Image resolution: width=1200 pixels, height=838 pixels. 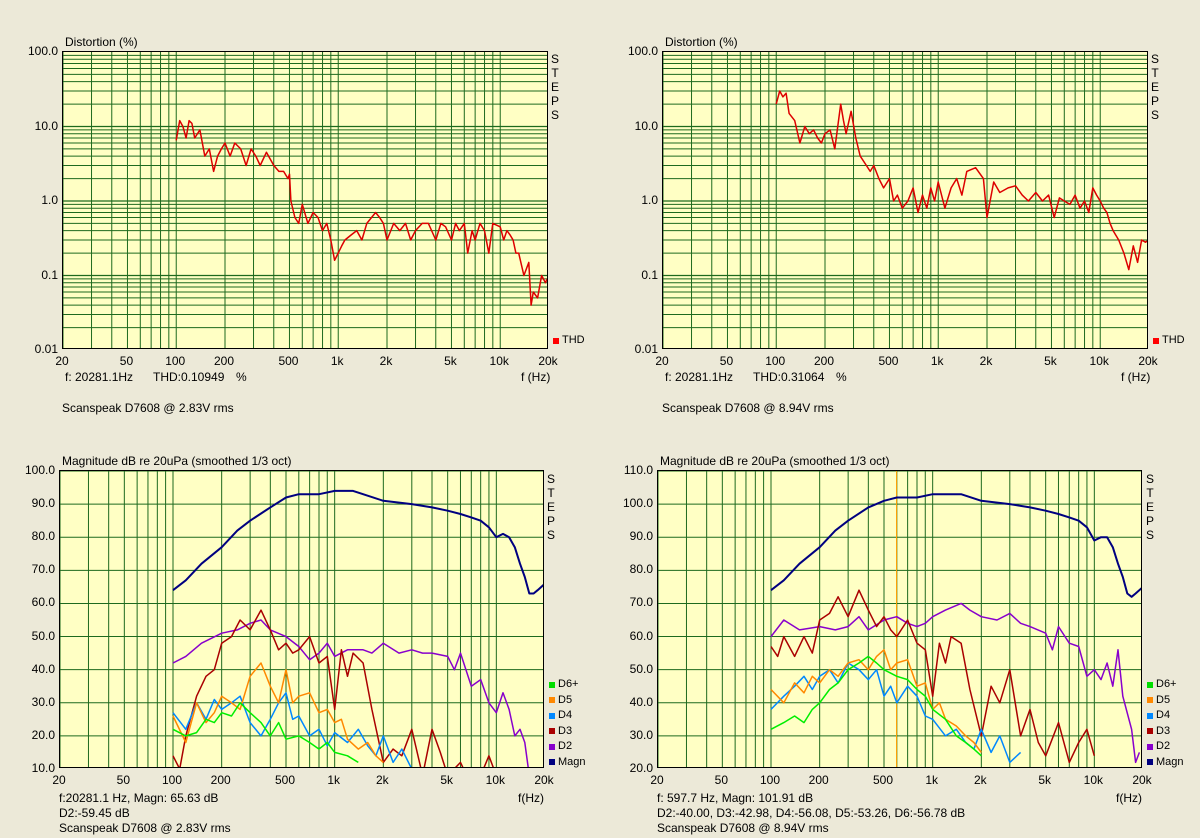 I want to click on x-tick-label: 50, so click(x=726, y=361).